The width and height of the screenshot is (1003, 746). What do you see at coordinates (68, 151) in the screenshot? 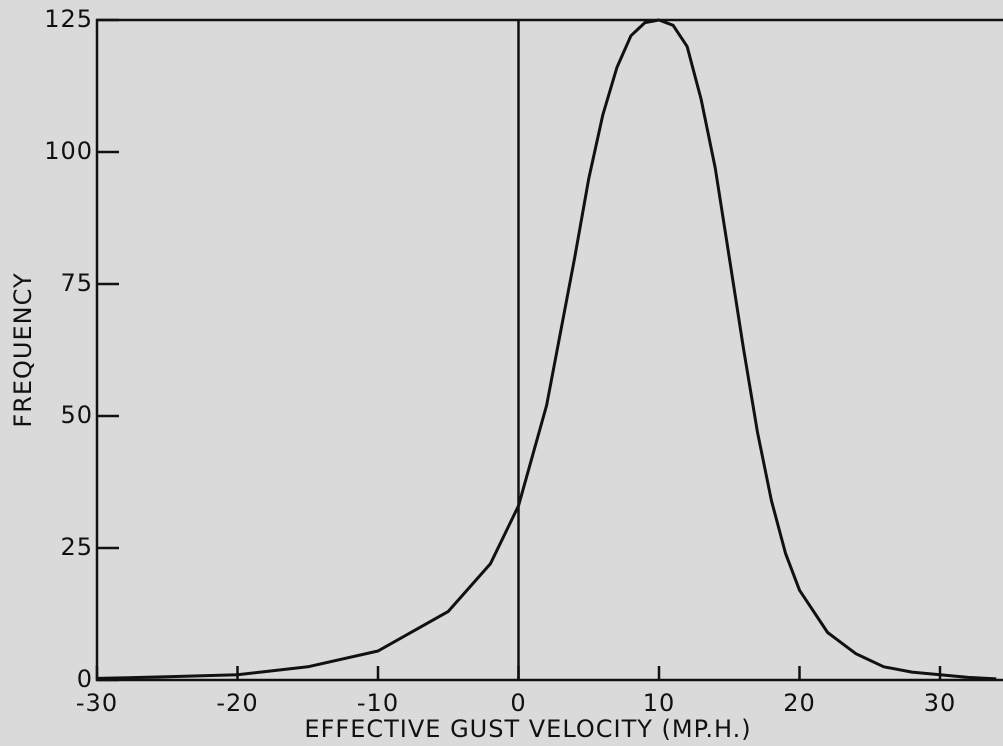
I see `y-tick-label: 100` at bounding box center [68, 151].